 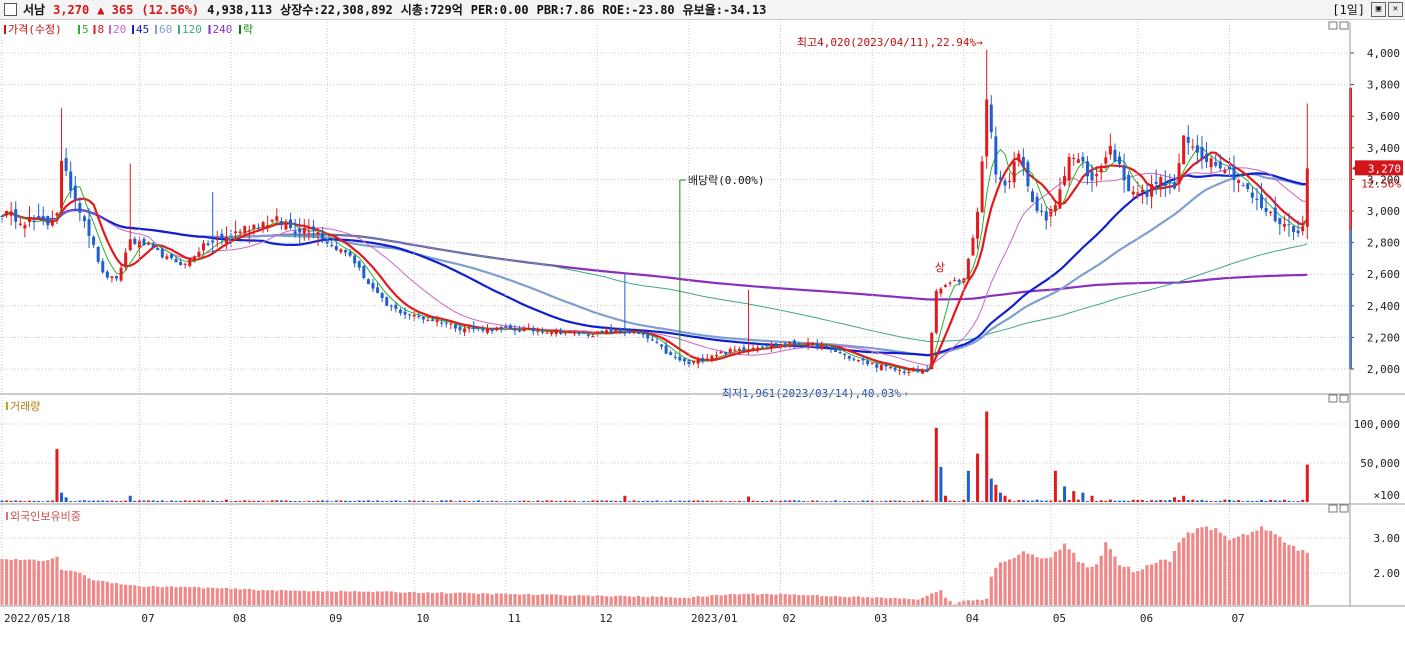 I want to click on legend-item-4: 45, so click(x=142, y=29).